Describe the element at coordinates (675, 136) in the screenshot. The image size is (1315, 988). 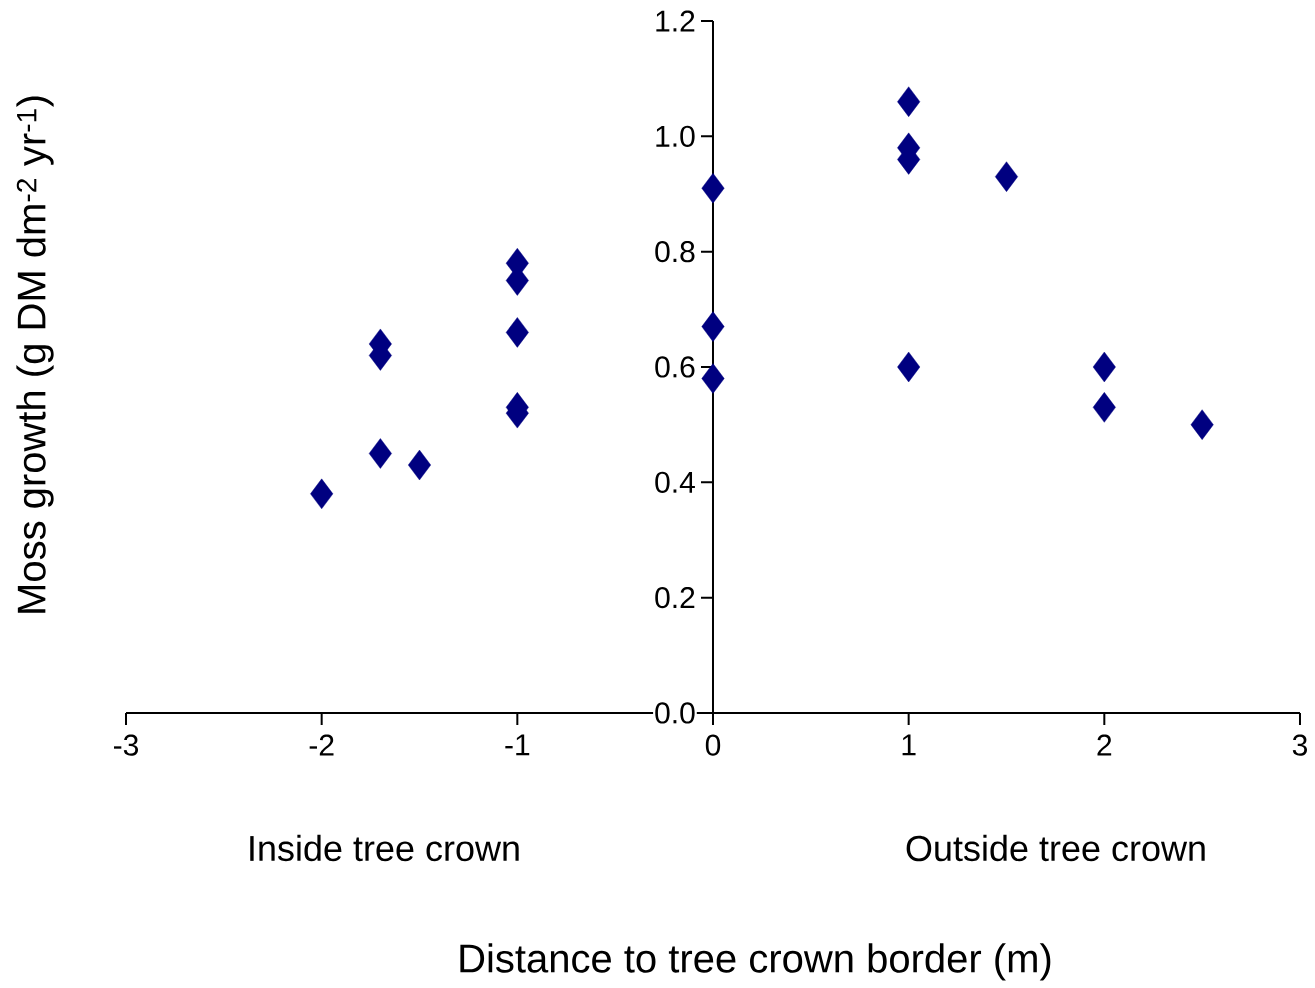
I see `y-tick-label: 1.0` at that location.